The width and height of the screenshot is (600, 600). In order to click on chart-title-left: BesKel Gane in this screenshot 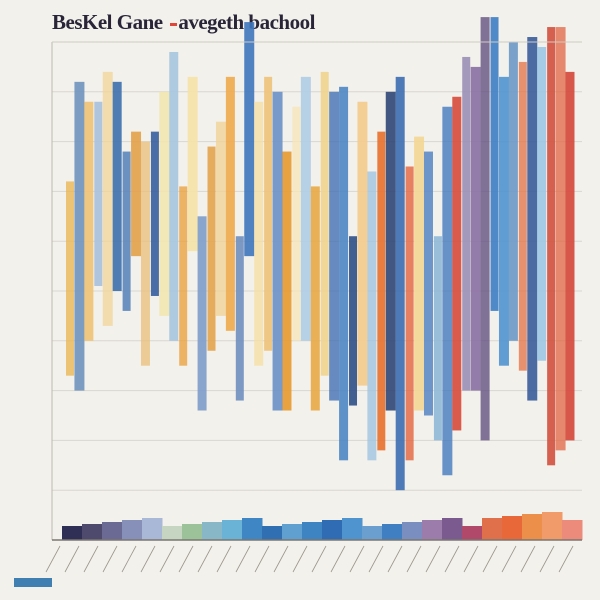, I will do `click(107, 22)`.